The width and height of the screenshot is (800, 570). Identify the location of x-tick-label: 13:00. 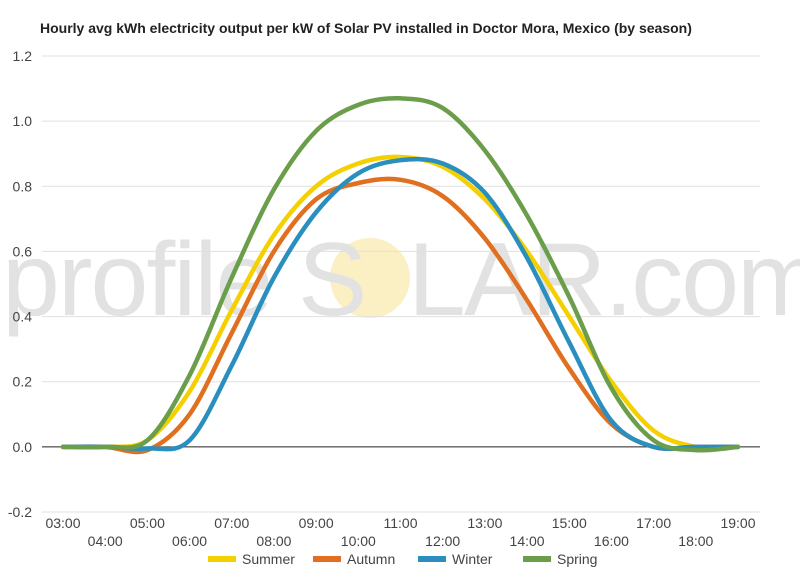
(484, 523).